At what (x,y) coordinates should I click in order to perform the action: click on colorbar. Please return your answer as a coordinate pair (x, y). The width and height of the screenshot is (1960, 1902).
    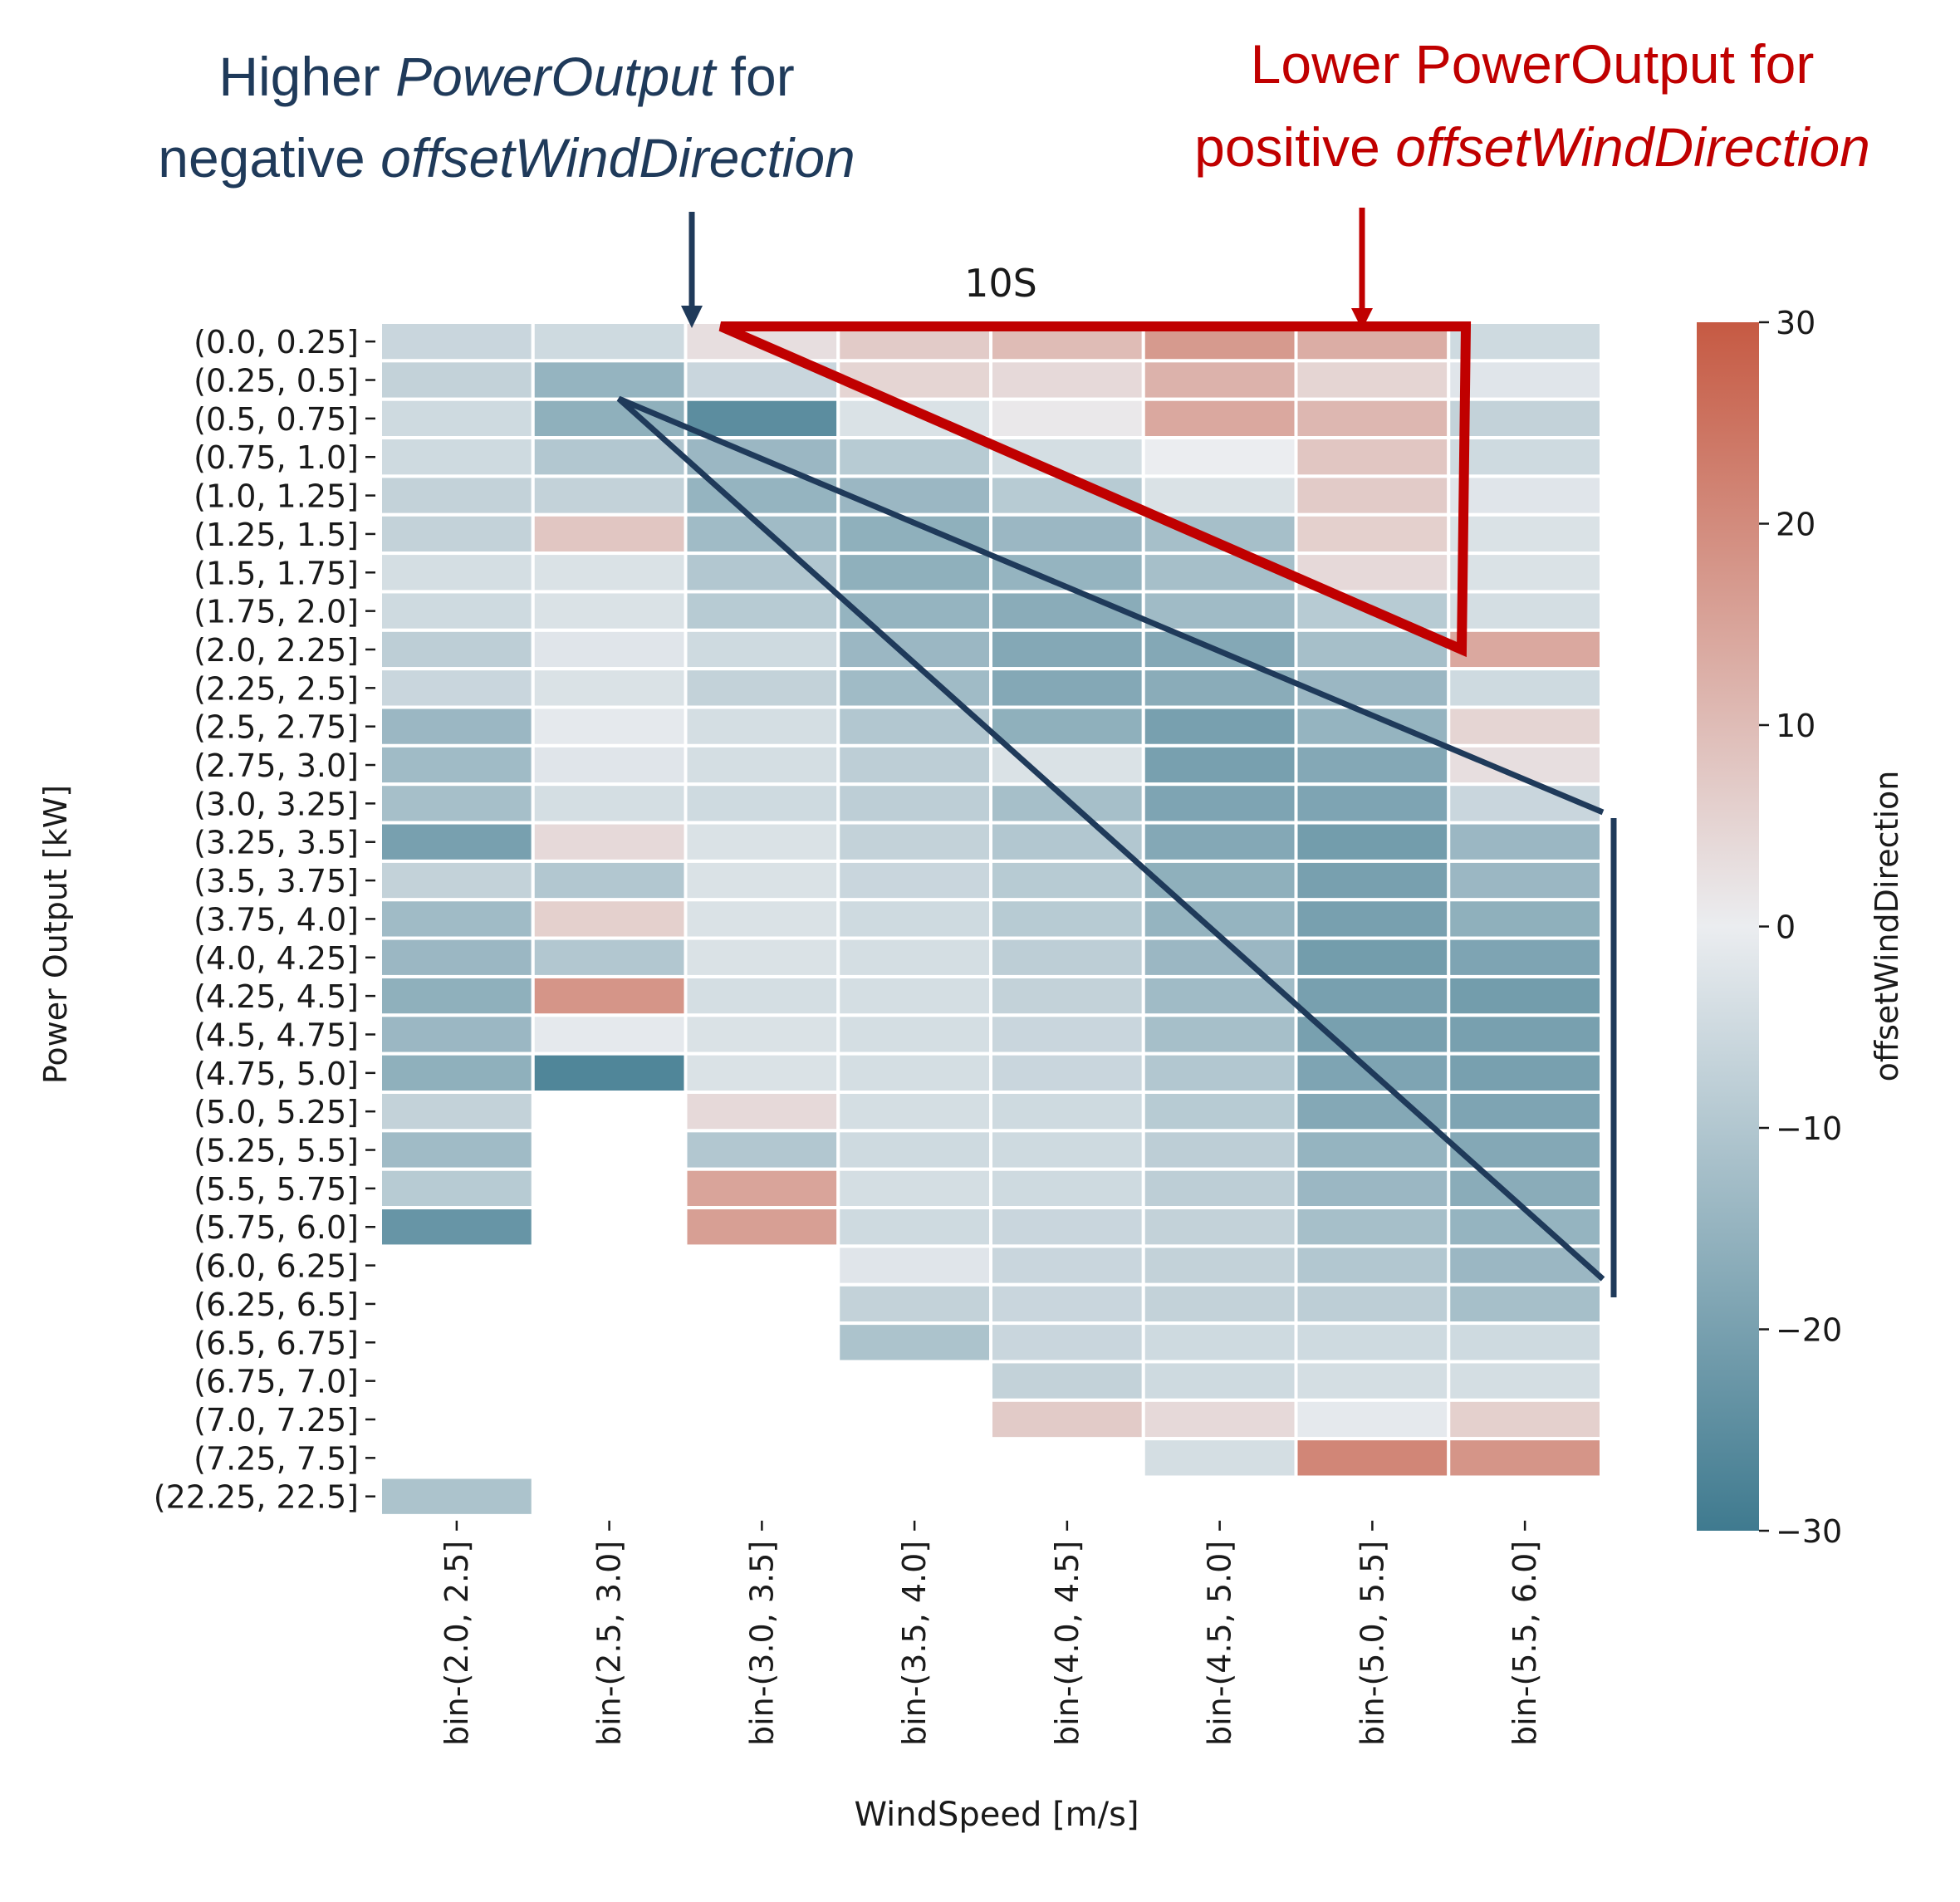
    Looking at the image, I should click on (1728, 927).